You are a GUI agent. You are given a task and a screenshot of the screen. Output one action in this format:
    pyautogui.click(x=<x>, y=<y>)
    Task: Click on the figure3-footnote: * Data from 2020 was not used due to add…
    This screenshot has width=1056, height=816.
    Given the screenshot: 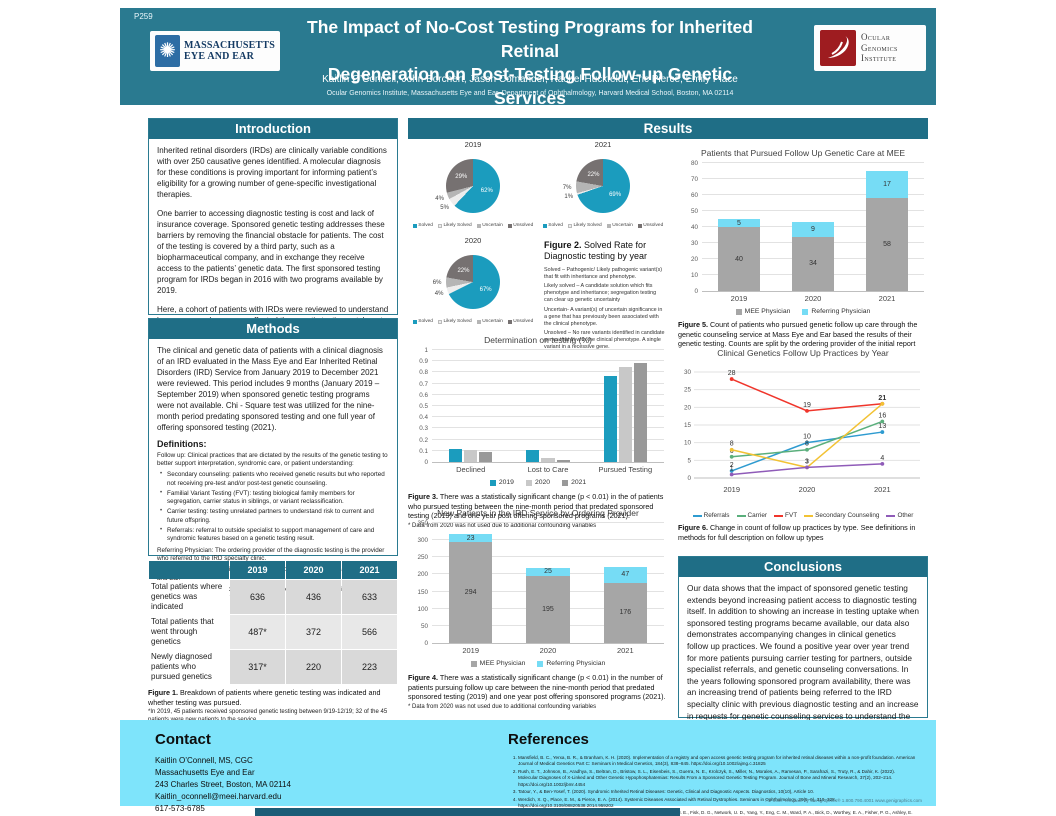 What is the action you would take?
    pyautogui.click(x=502, y=526)
    